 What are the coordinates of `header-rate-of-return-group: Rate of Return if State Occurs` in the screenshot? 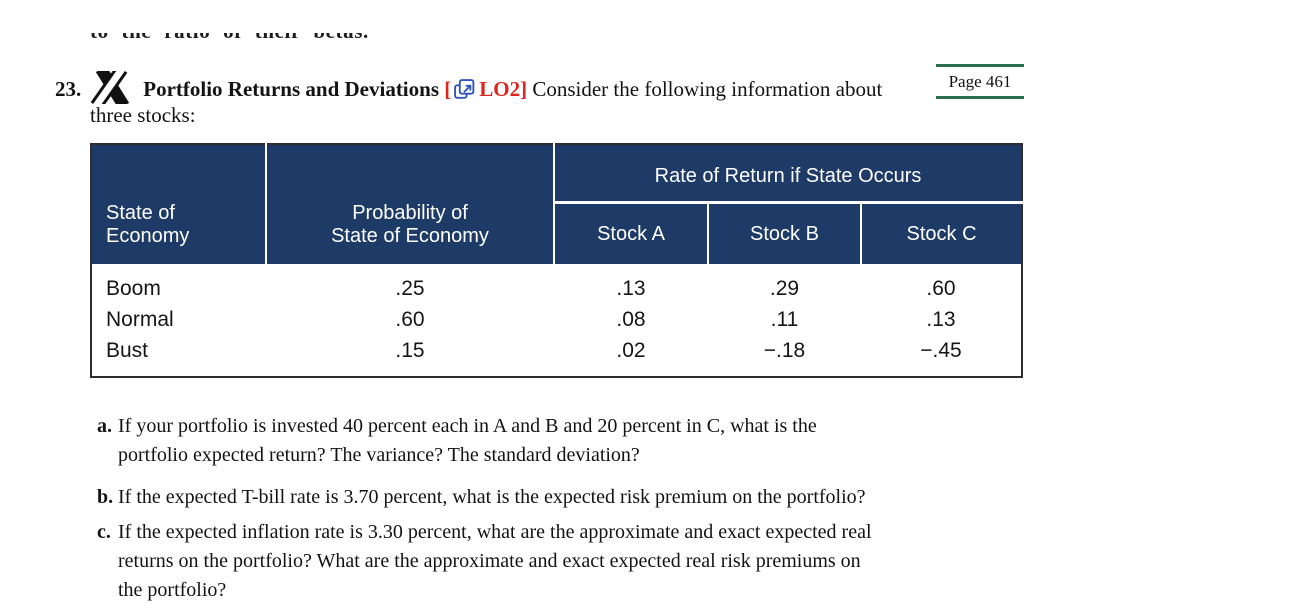 It's located at (788, 174).